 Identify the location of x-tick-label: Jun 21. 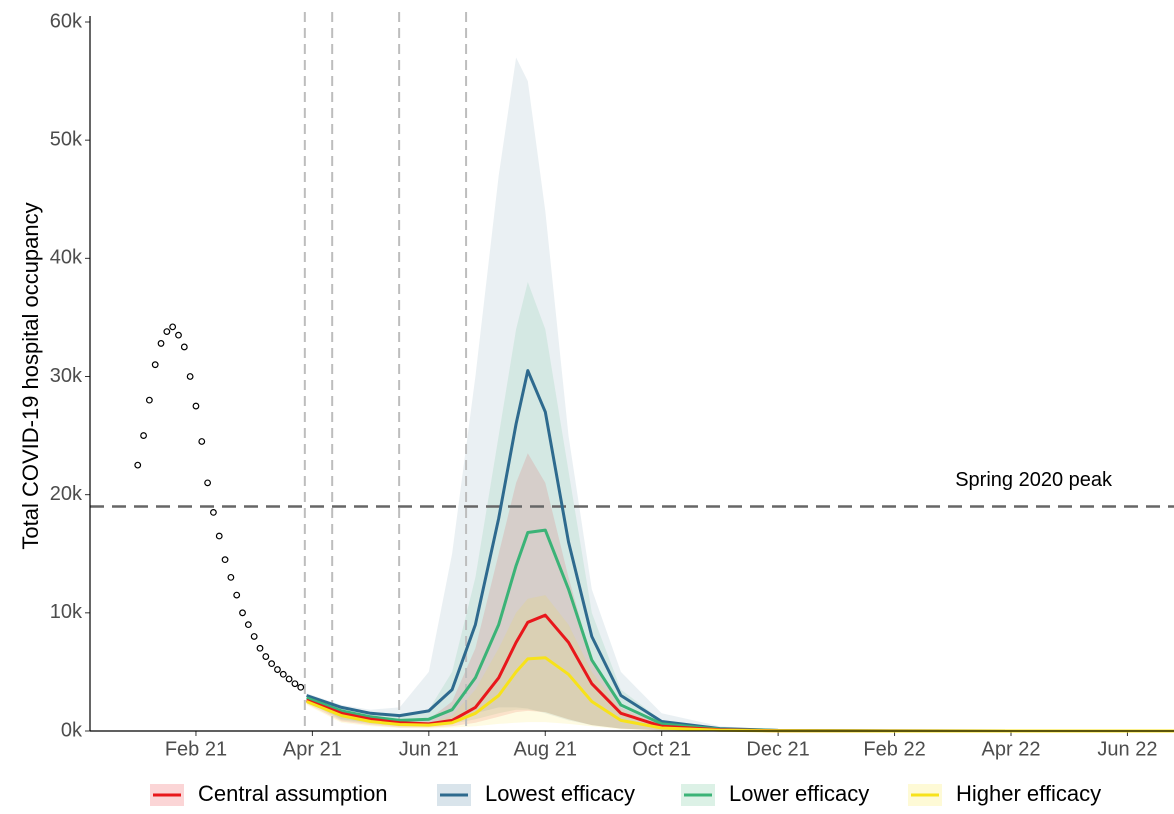
(429, 749).